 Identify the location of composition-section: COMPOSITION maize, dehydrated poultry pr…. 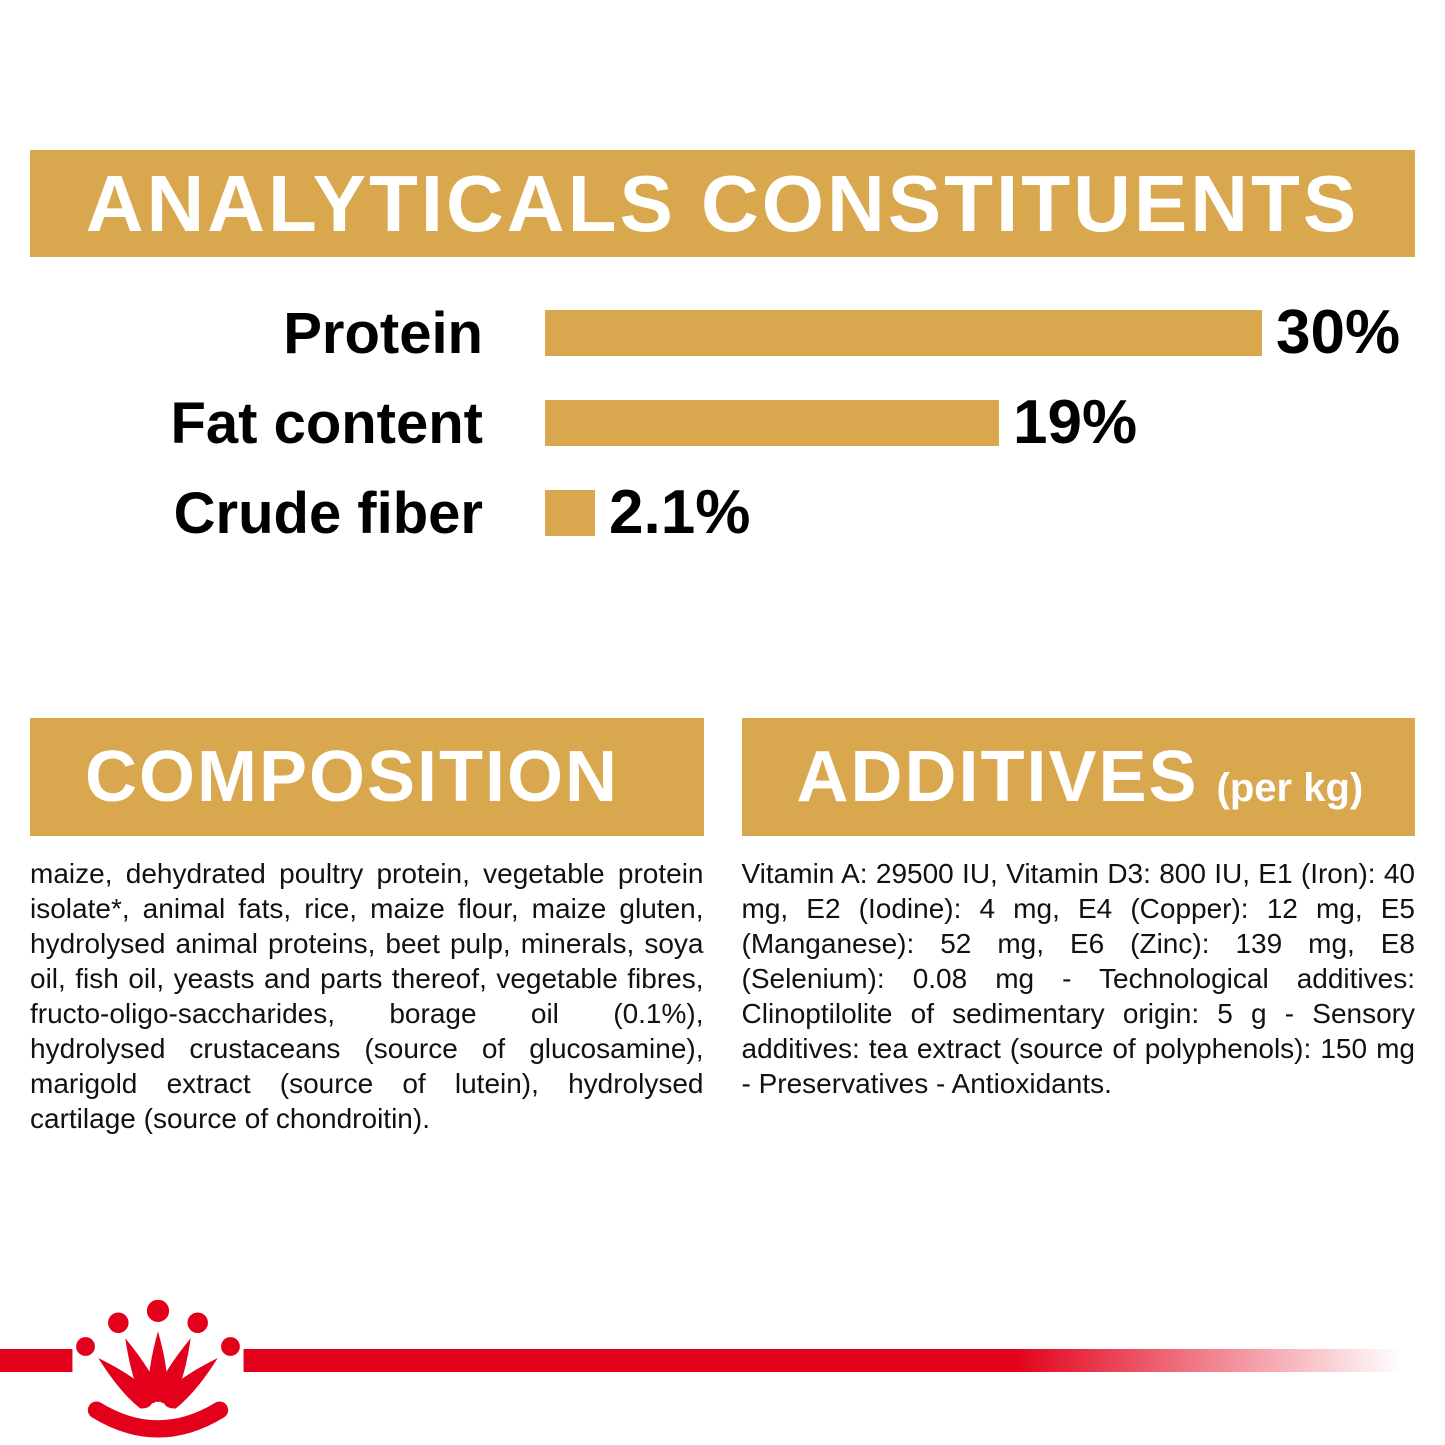
(367, 927).